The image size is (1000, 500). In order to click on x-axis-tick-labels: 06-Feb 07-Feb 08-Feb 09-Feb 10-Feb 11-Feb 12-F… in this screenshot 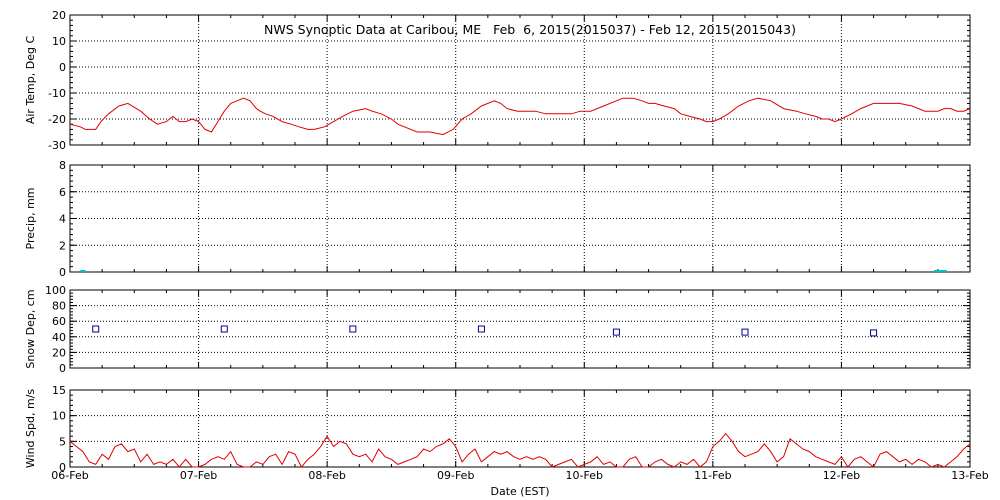, I will do `click(519, 475)`.